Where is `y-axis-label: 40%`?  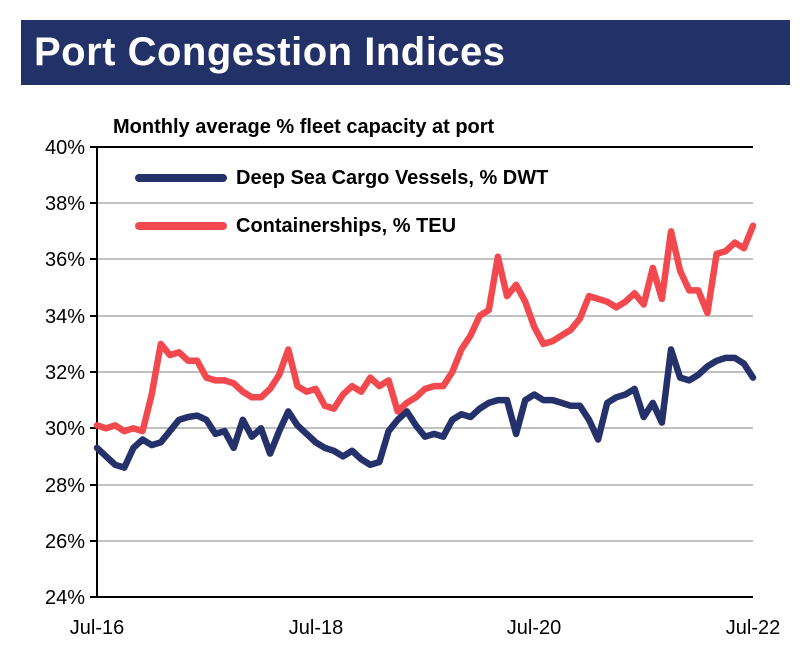
y-axis-label: 40% is located at coordinates (65, 148).